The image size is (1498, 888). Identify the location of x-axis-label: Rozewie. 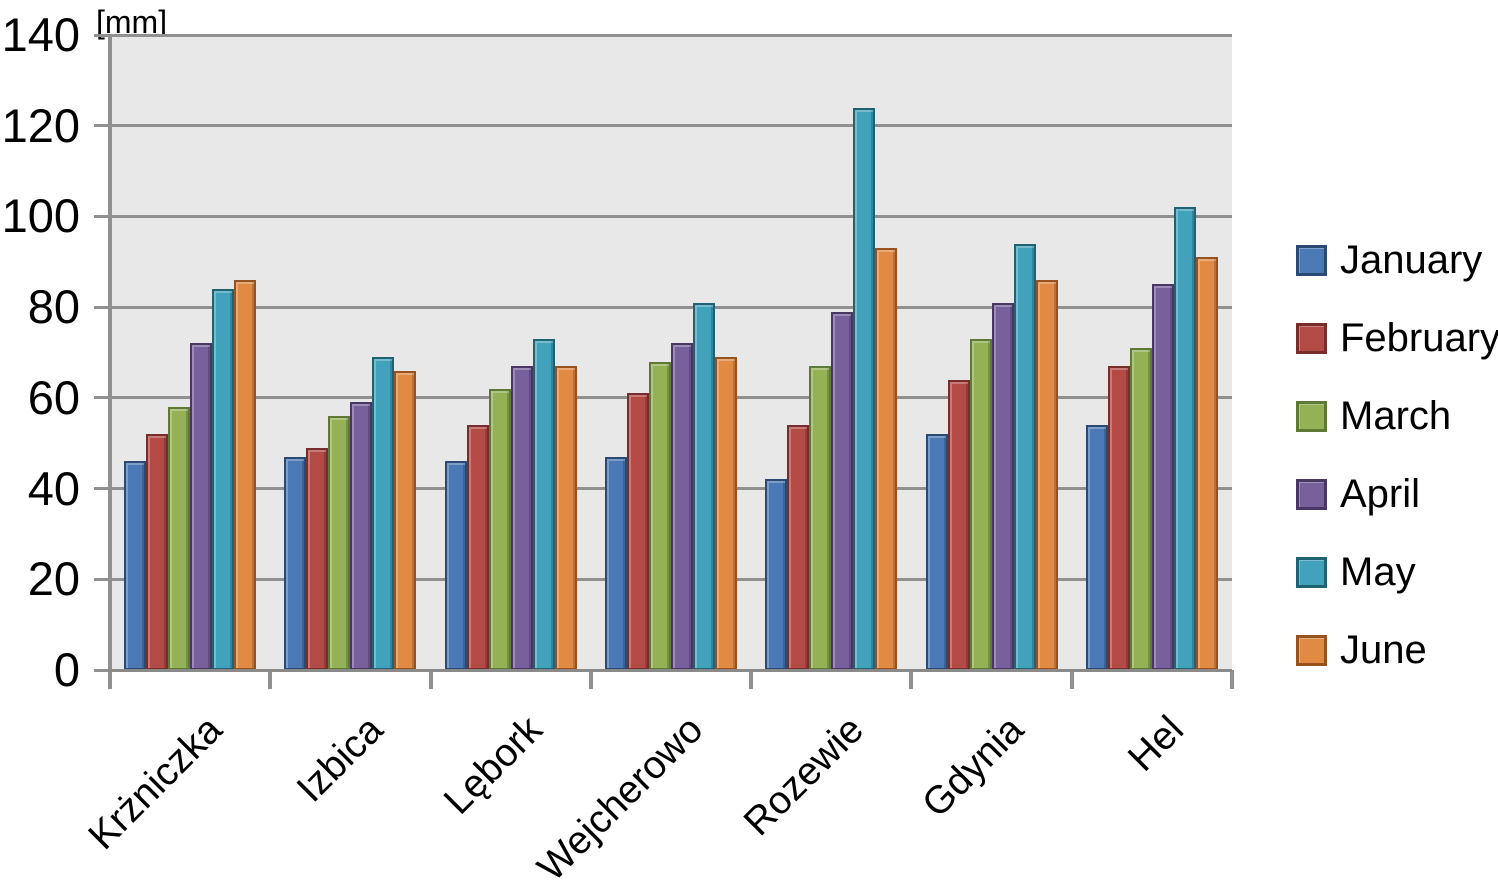
(803, 776).